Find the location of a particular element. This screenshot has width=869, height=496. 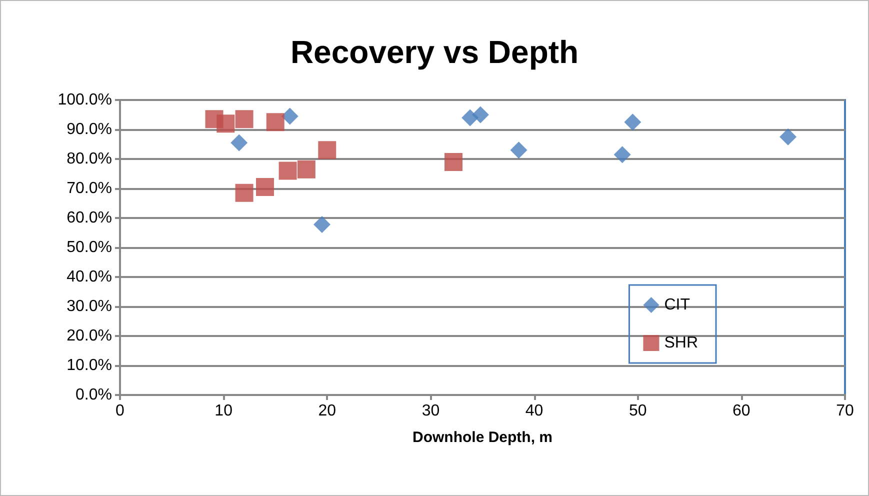

y-tick-label: 20.0% is located at coordinates (89, 336).